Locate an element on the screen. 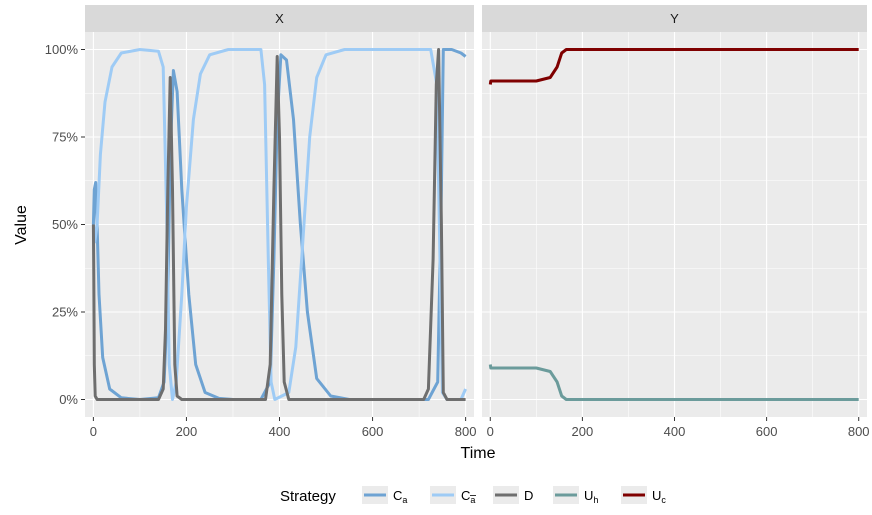 Image resolution: width=872 pixels, height=515 pixels. legend-item-uh: Uh is located at coordinates (575, 495).